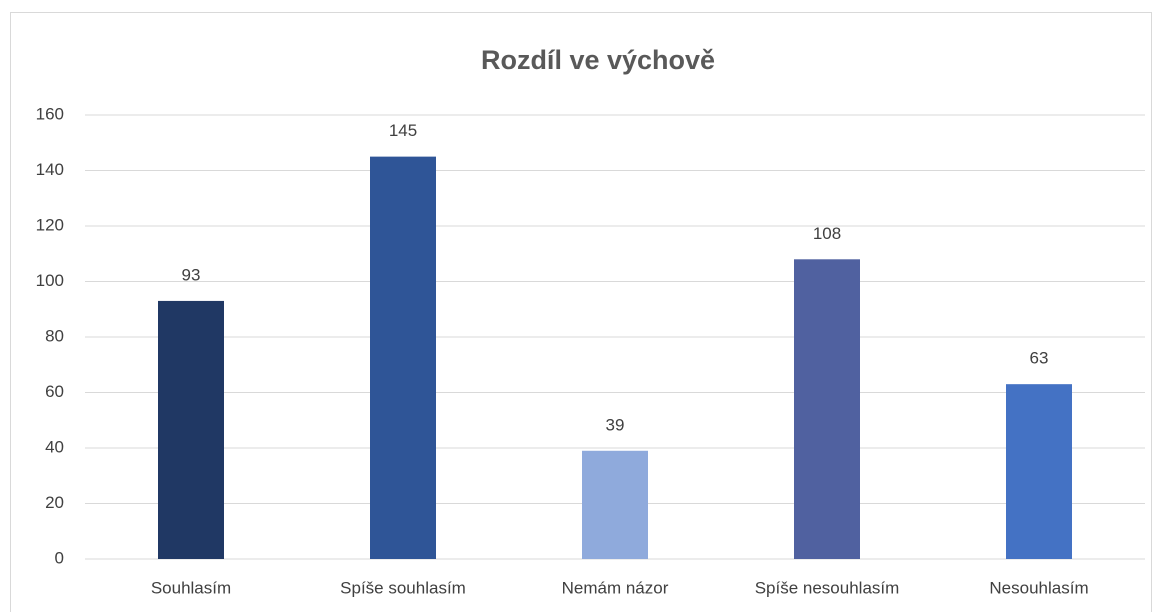  What do you see at coordinates (598, 60) in the screenshot?
I see `chart-title: Rozdíl ve výchově` at bounding box center [598, 60].